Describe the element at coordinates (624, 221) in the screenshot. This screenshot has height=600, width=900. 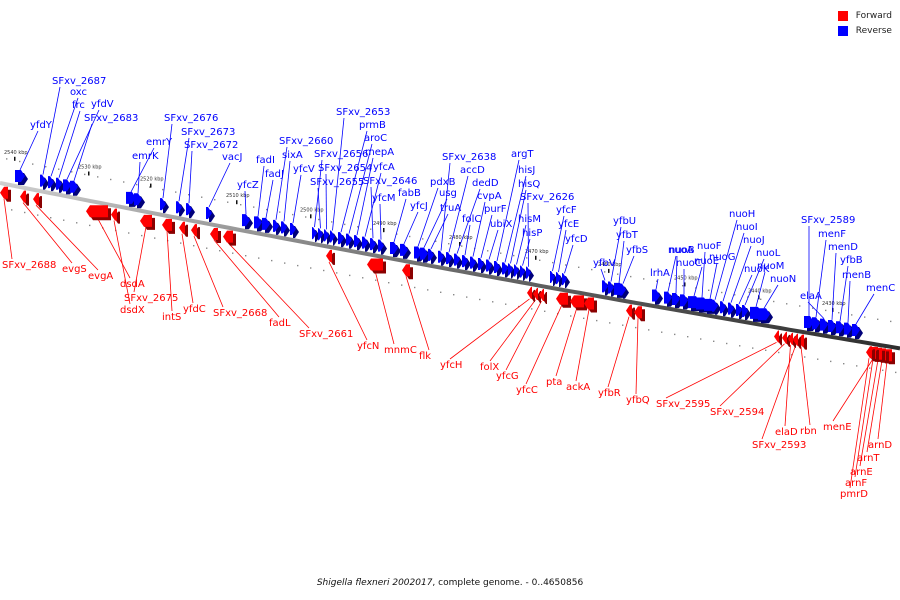
I see `reverse-gene-label: yfbU` at that location.